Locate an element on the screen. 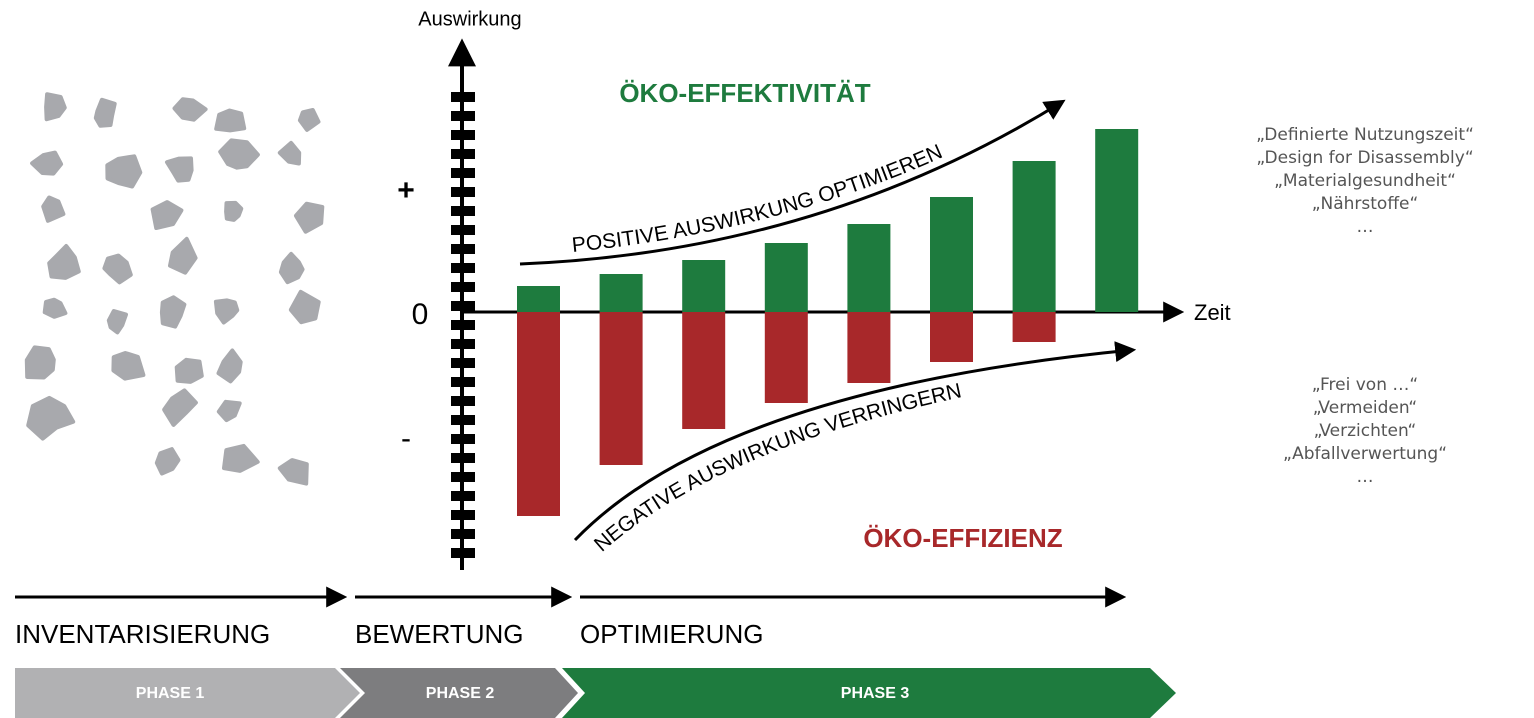  list-item: „Frei von …“ is located at coordinates (1365, 385).